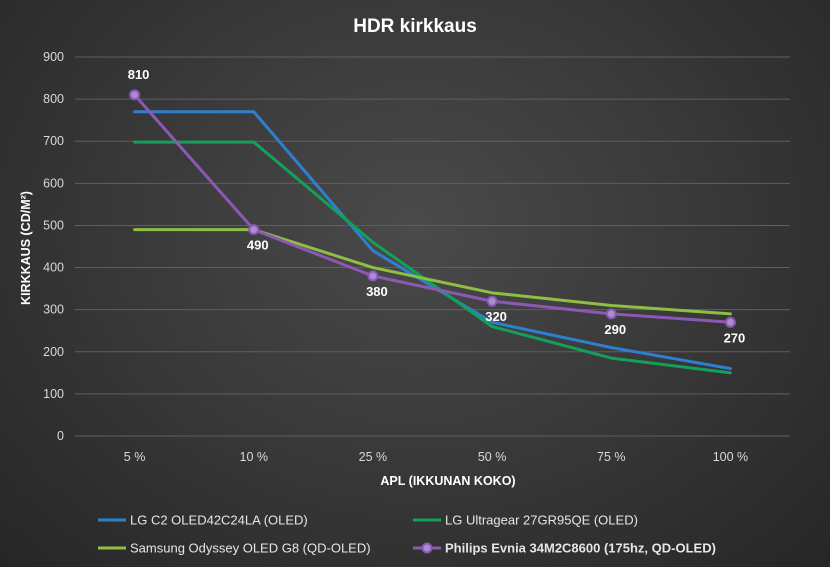  I want to click on x-tick-label: 25 %, so click(373, 457).